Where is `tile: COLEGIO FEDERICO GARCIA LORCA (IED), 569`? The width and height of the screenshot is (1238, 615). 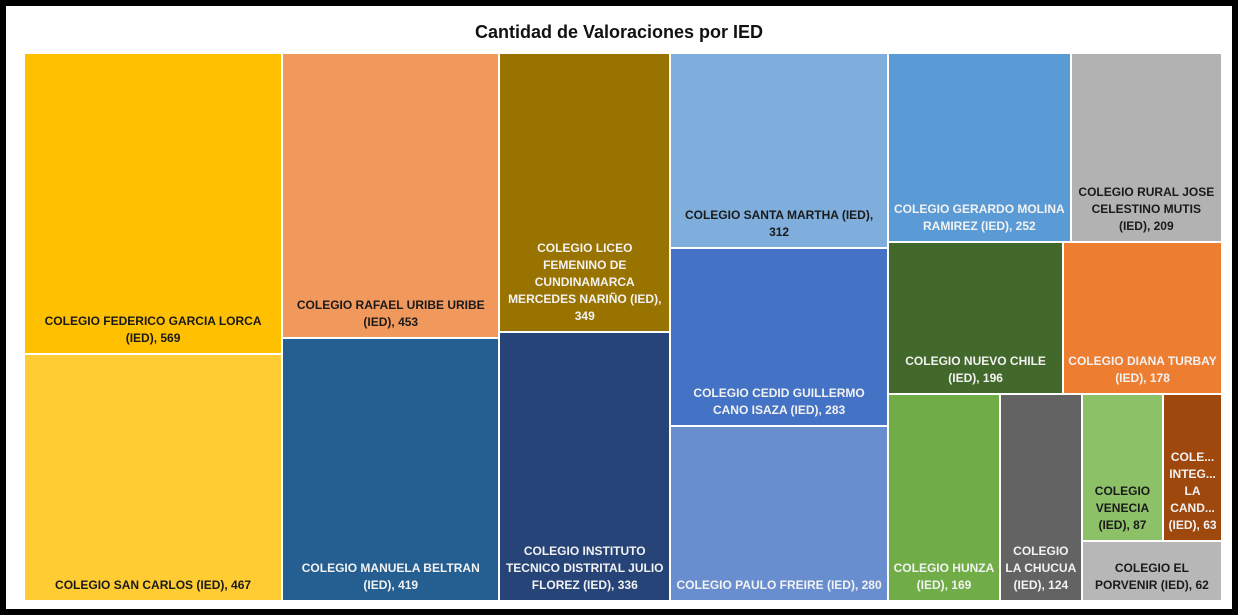
tile: COLEGIO FEDERICO GARCIA LORCA (IED), 569 is located at coordinates (153, 203).